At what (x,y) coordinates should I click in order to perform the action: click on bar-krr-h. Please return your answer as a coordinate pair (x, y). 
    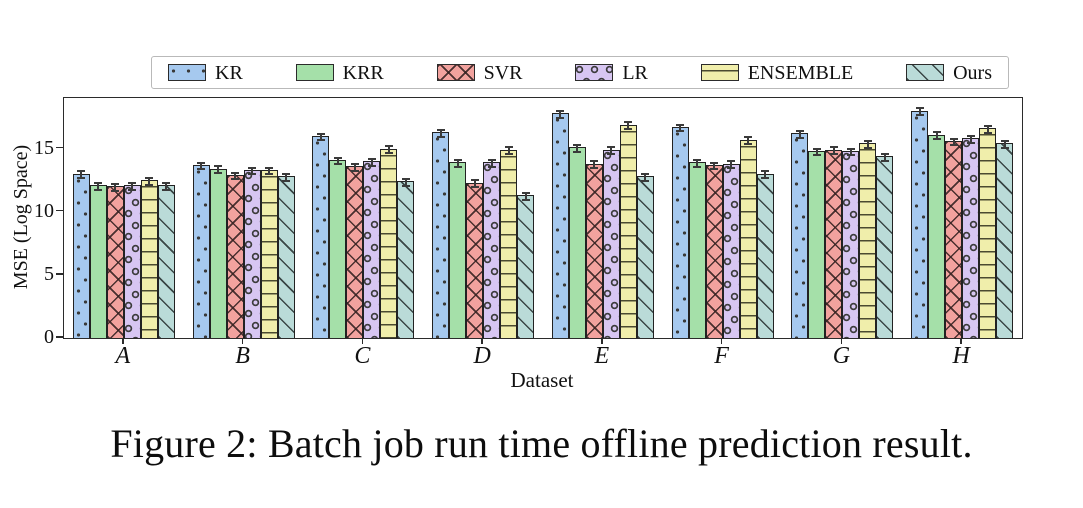
    Looking at the image, I should click on (937, 234).